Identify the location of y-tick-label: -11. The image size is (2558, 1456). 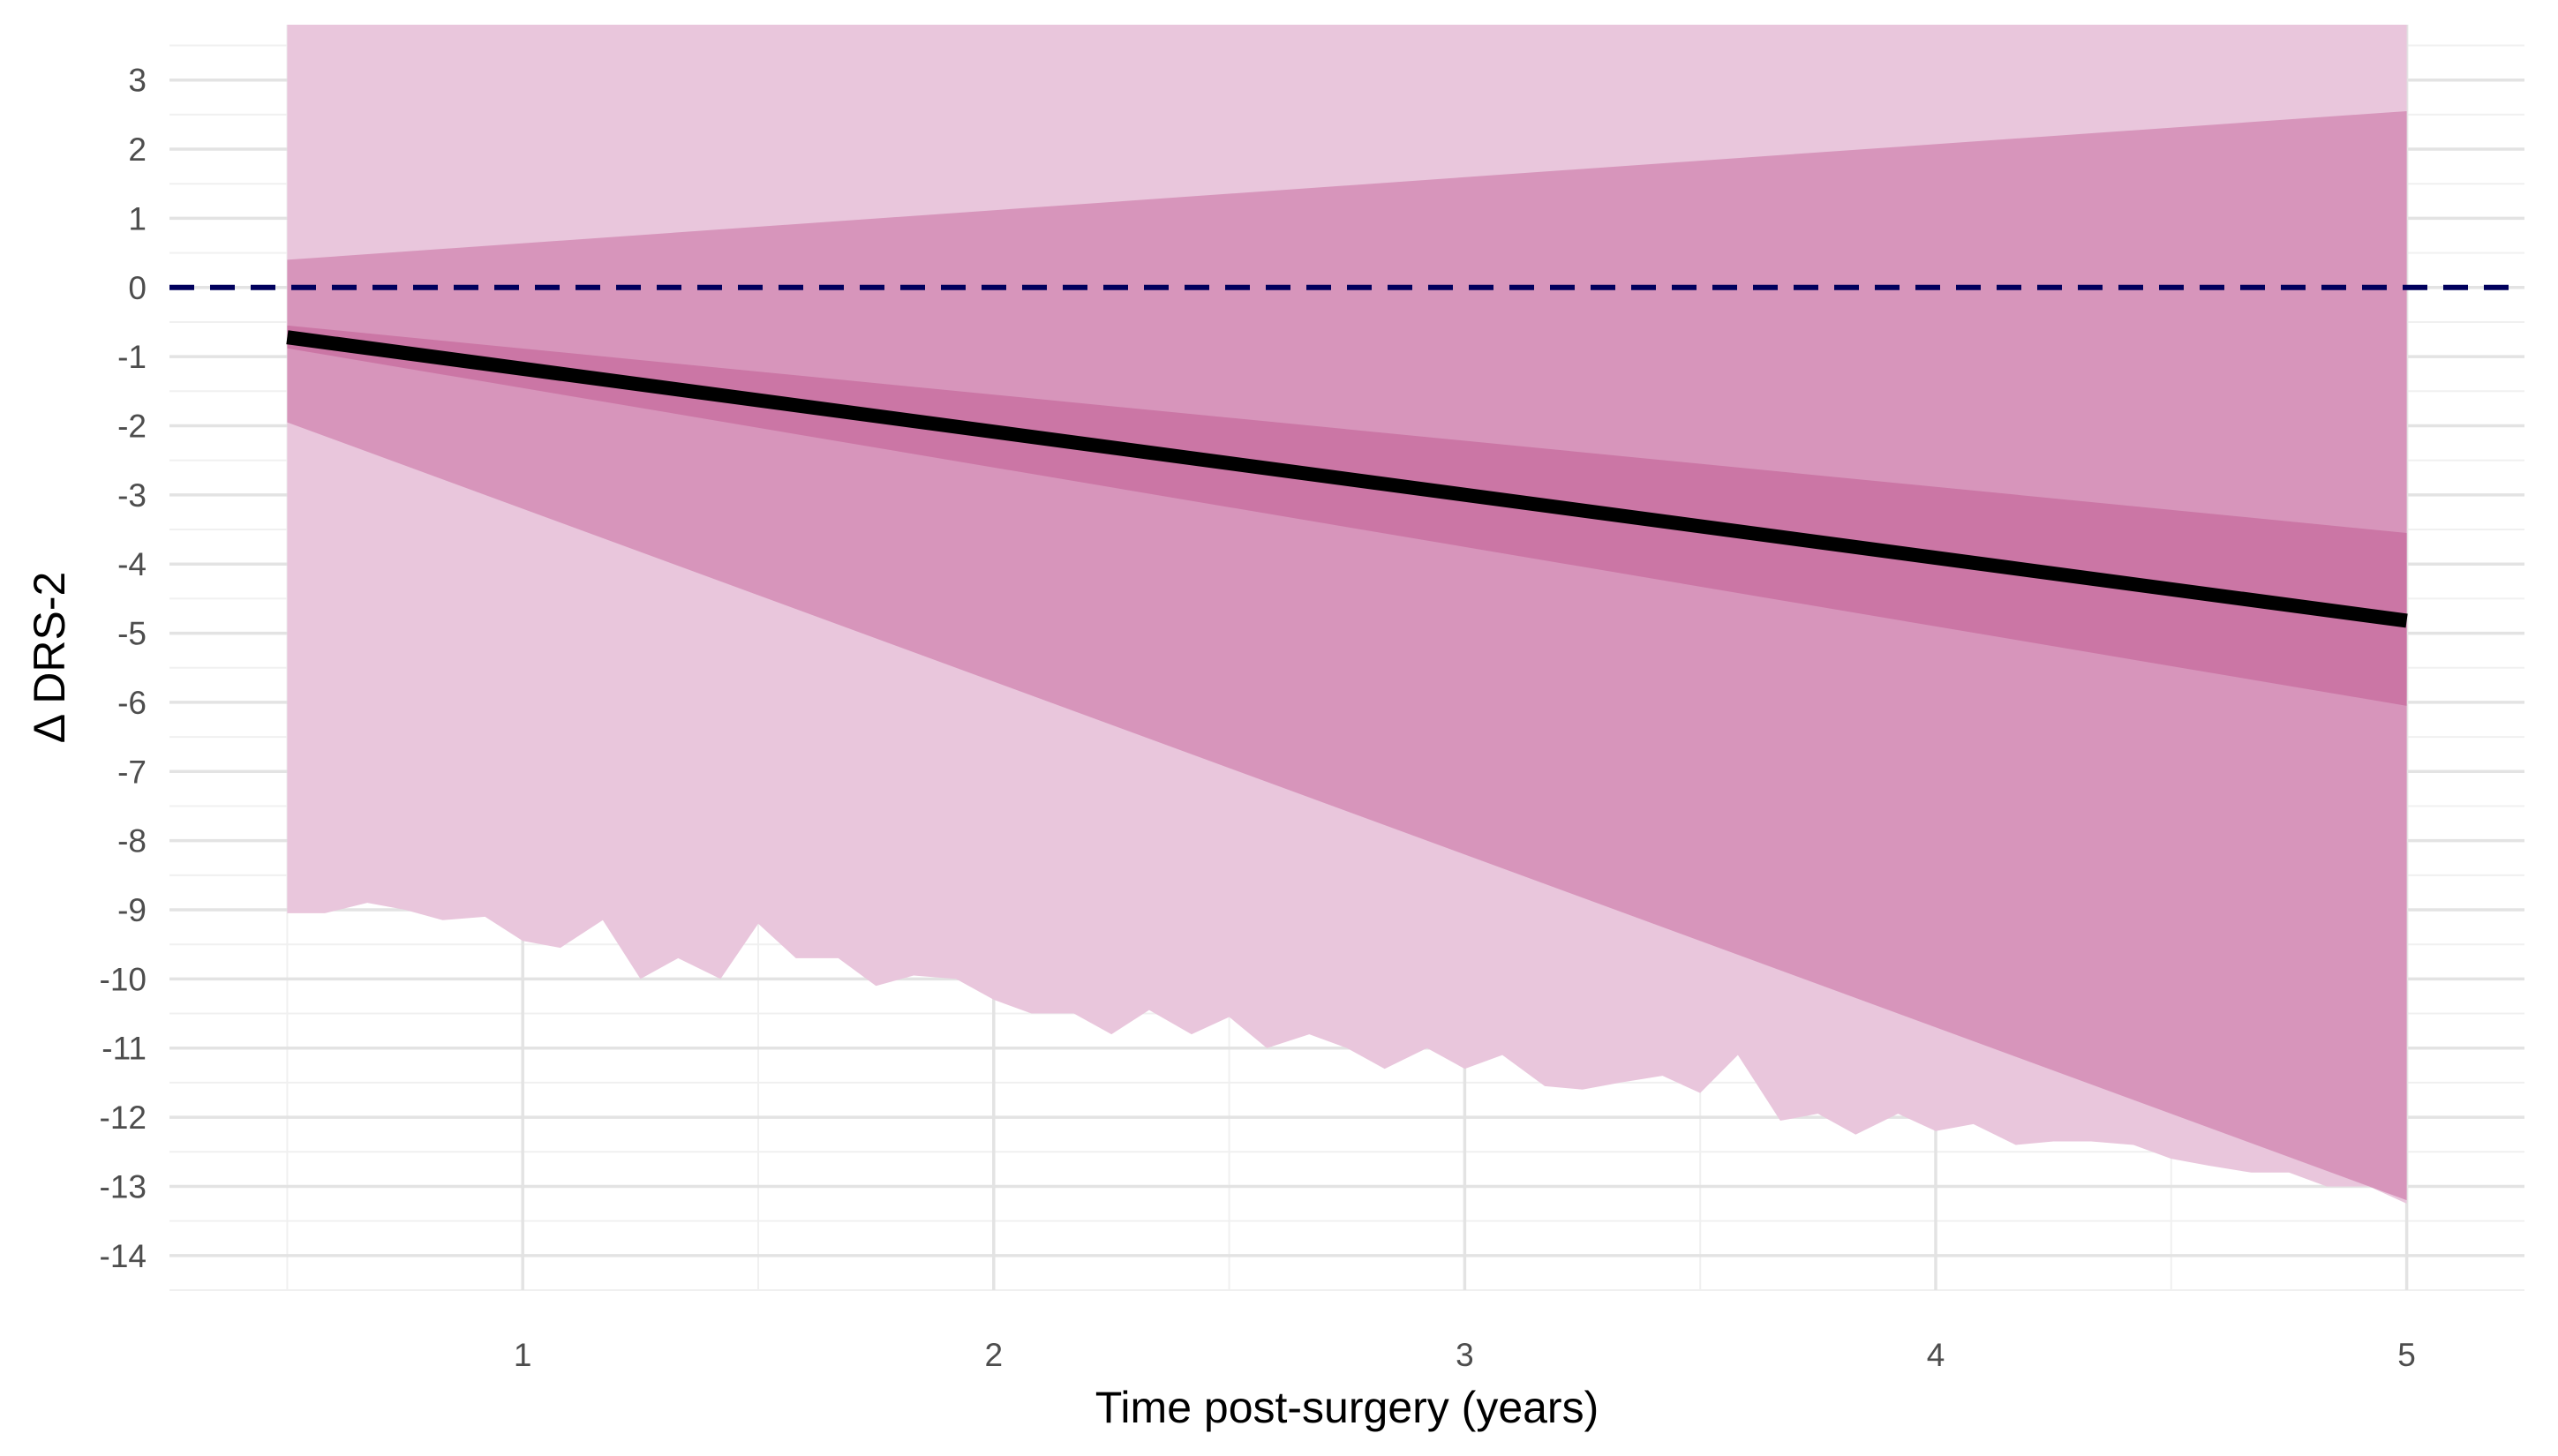
(125, 1049).